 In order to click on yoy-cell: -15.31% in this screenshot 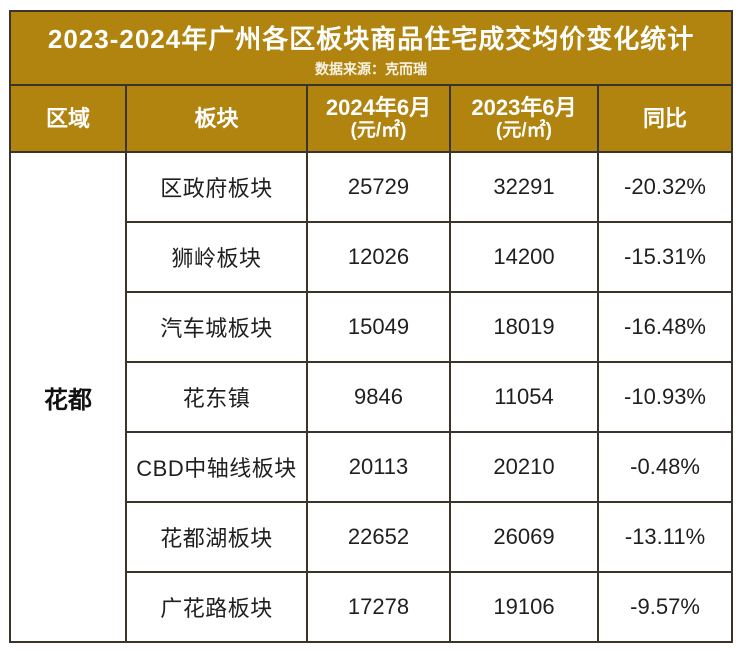, I will do `click(665, 257)`.